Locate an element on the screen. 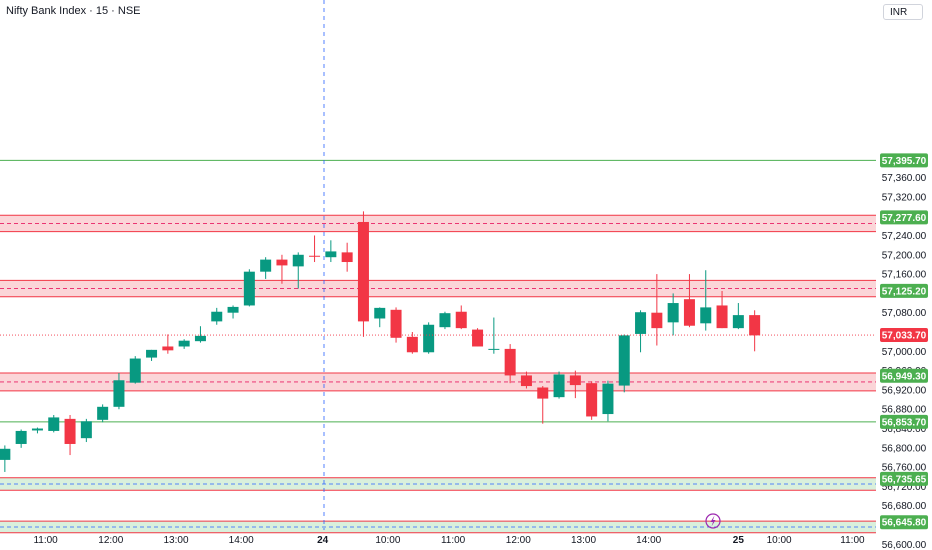 This screenshot has width=932, height=550. chart-title: Nifty Bank Index · 15 · NSE is located at coordinates (73, 11).